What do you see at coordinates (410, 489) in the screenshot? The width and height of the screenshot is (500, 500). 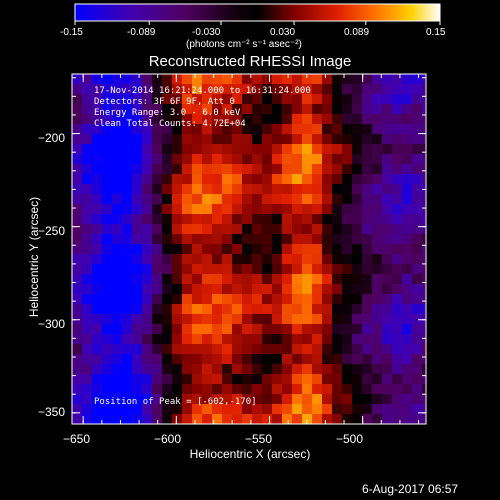 I see `footer-timestamp: 6-Aug-2017 06:57` at bounding box center [410, 489].